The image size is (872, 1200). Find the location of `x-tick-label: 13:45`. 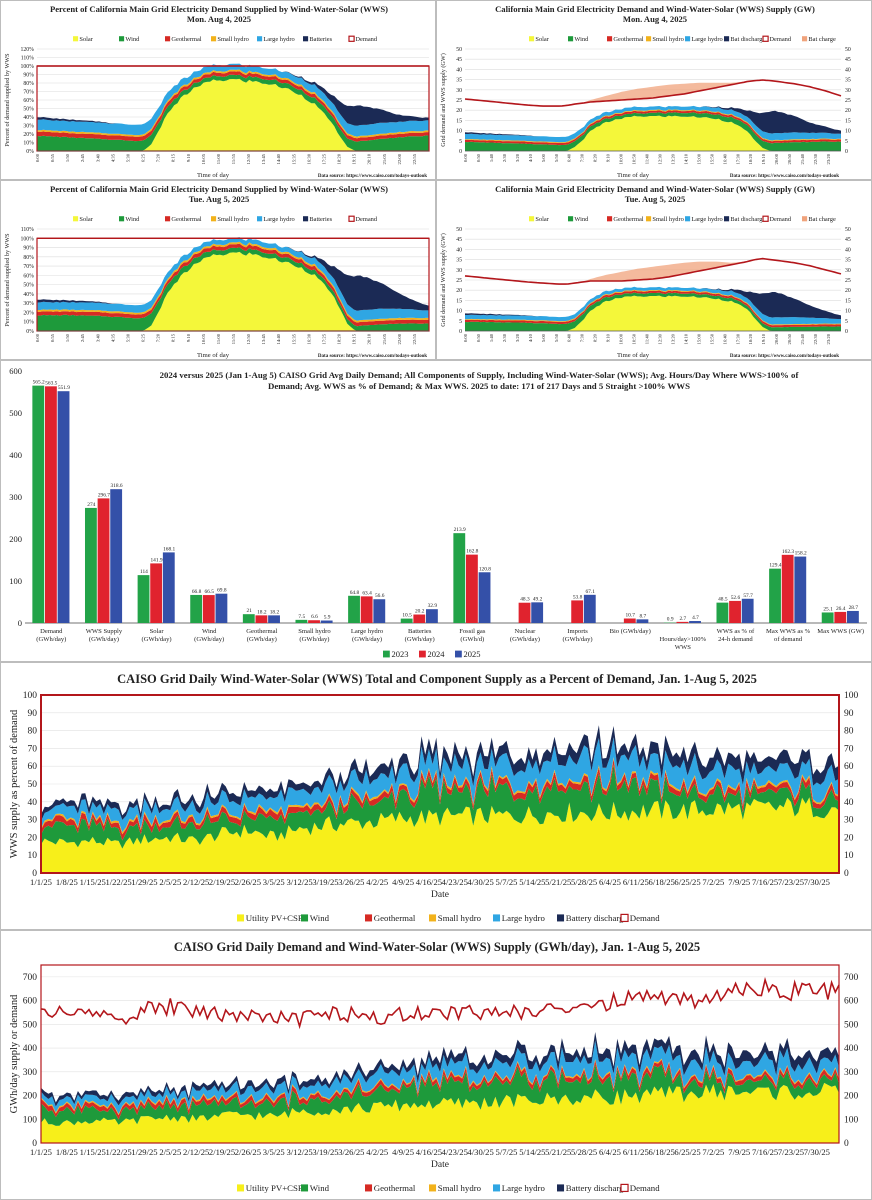

x-tick-label: 13:45 is located at coordinates (263, 158).